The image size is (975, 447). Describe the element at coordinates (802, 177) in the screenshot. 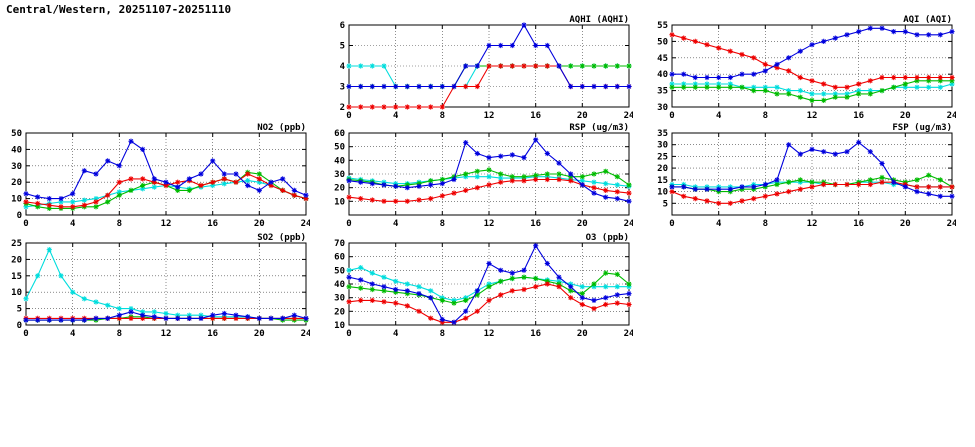

I see `chart-fsp: 0 4 8 12 16 20 24 5 10 15 20 25 30 35 FSP (ug/m3)` at that location.